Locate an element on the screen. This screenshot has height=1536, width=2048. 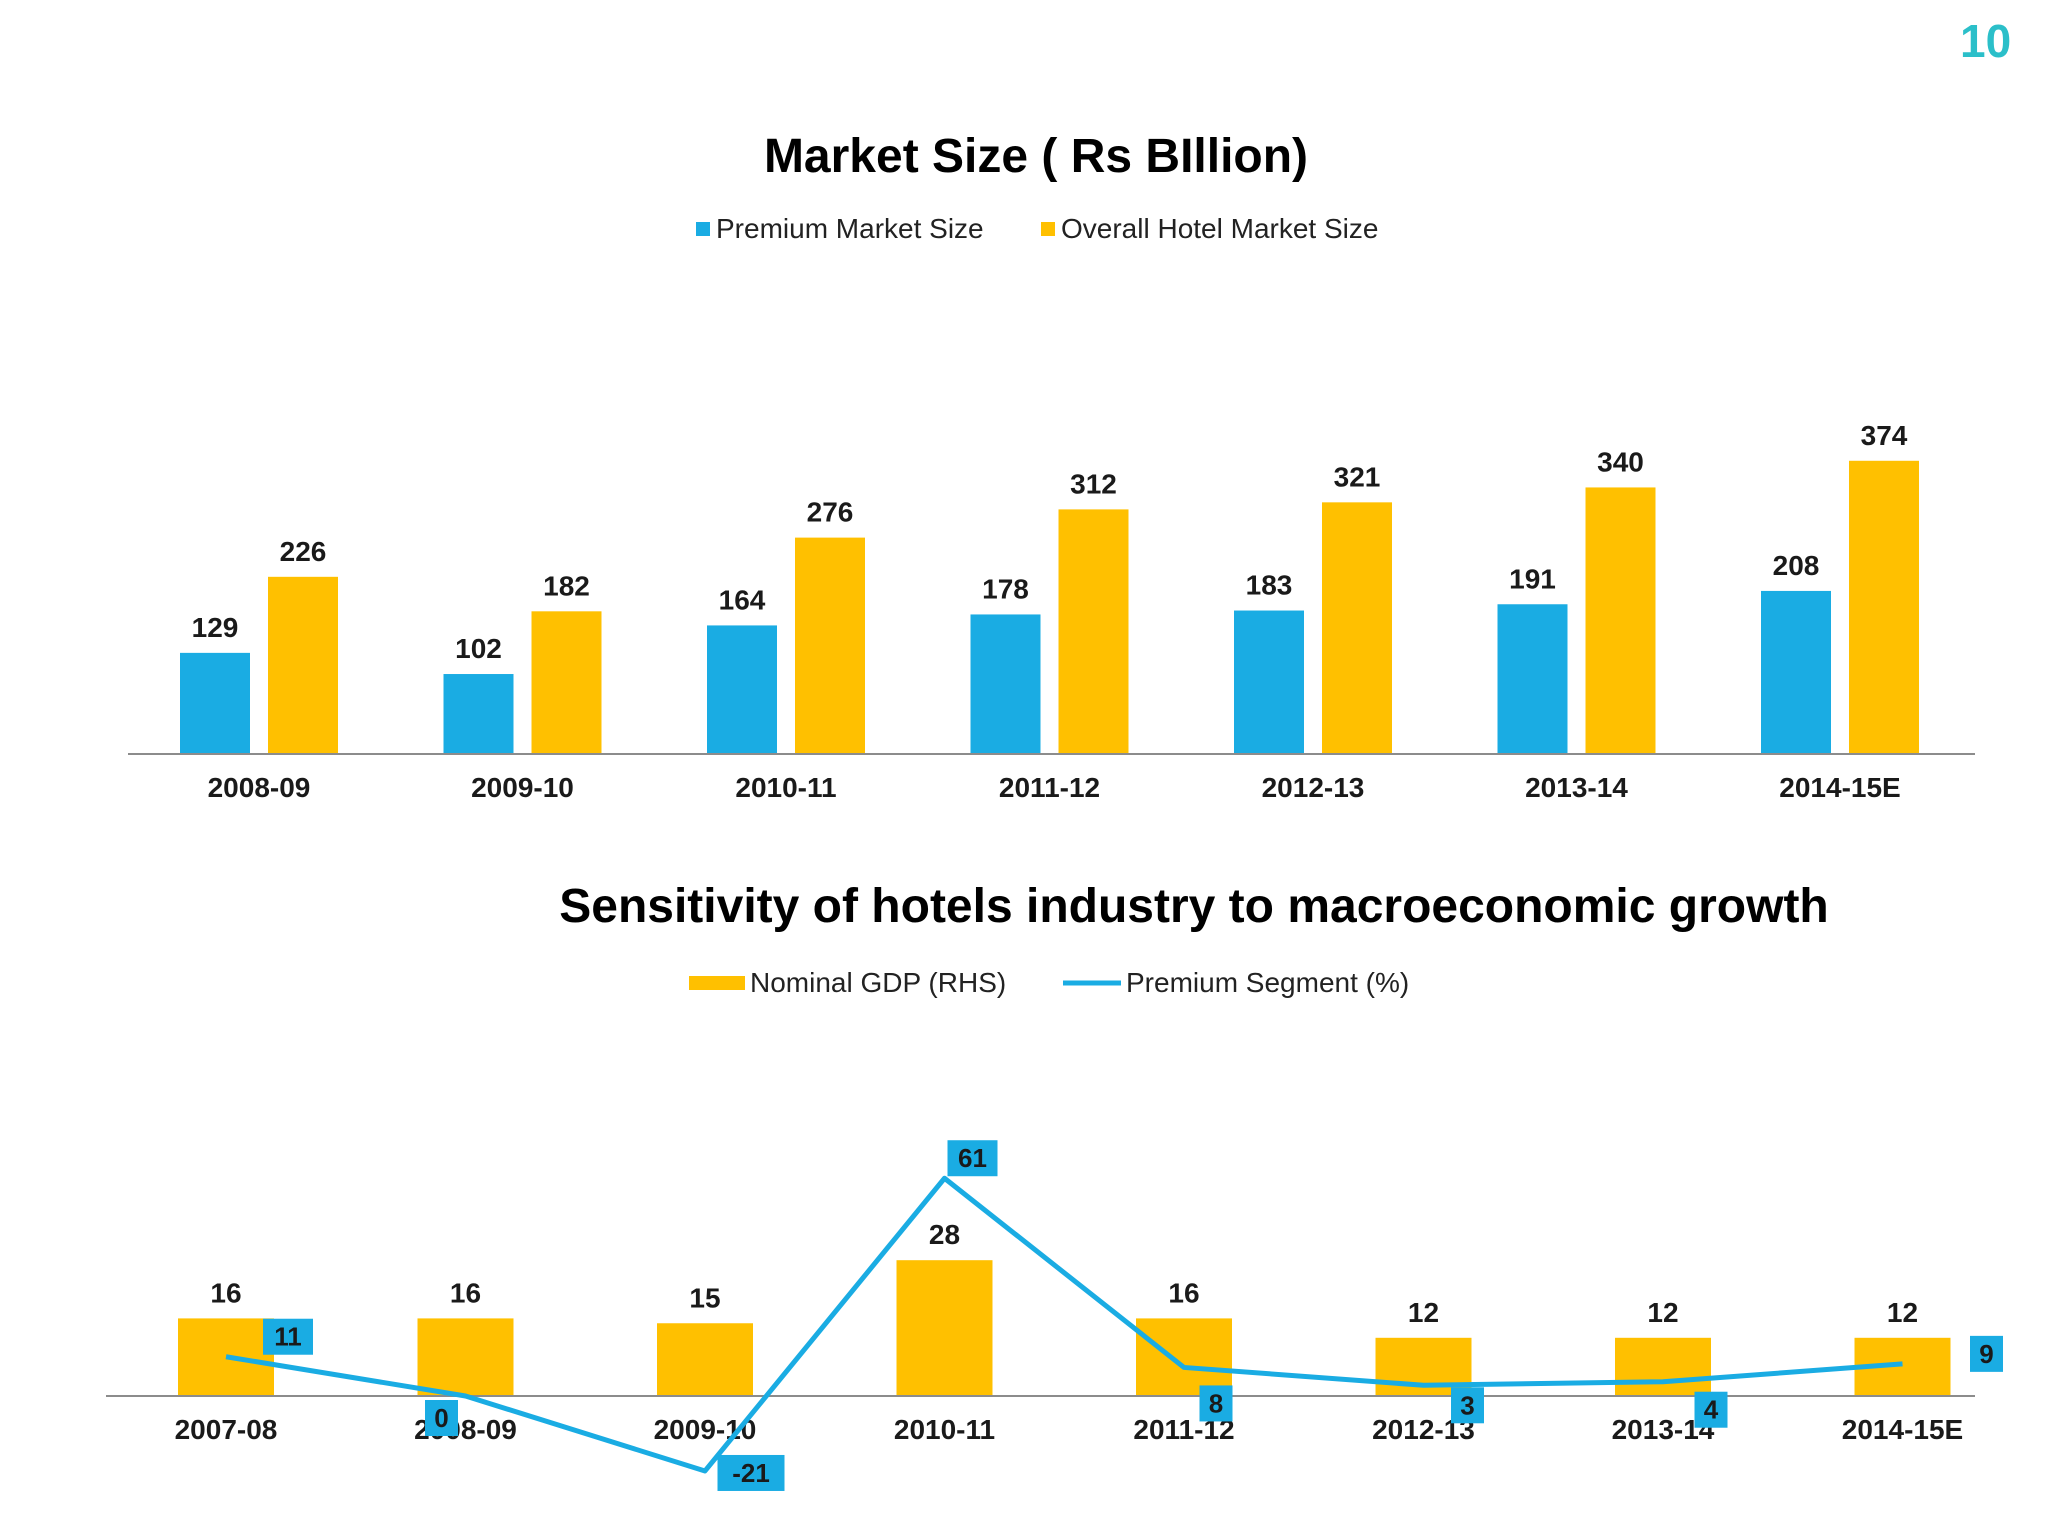
x-tick-label-2012-13: 2012-13 is located at coordinates (1313, 787).